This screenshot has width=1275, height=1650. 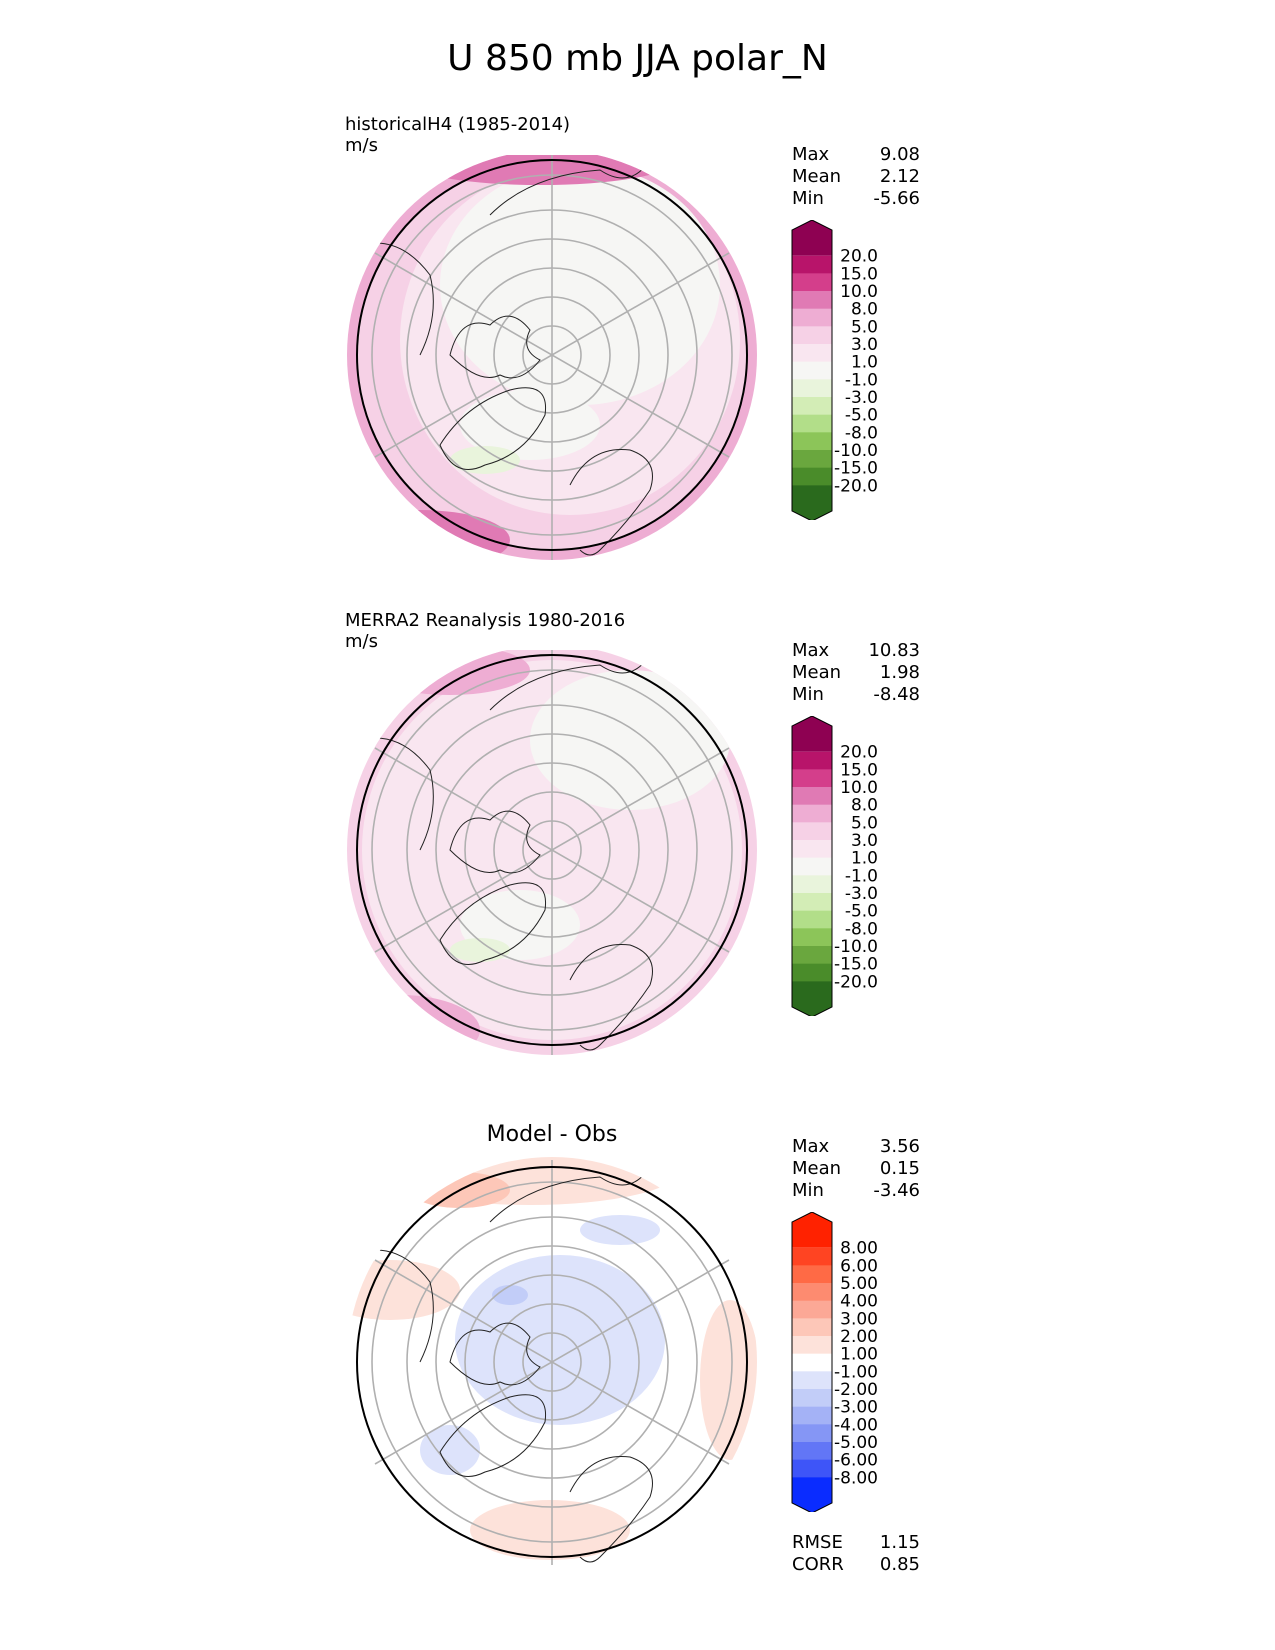 I want to click on colorbar-tick-label: 1.0, so click(x=864, y=363).